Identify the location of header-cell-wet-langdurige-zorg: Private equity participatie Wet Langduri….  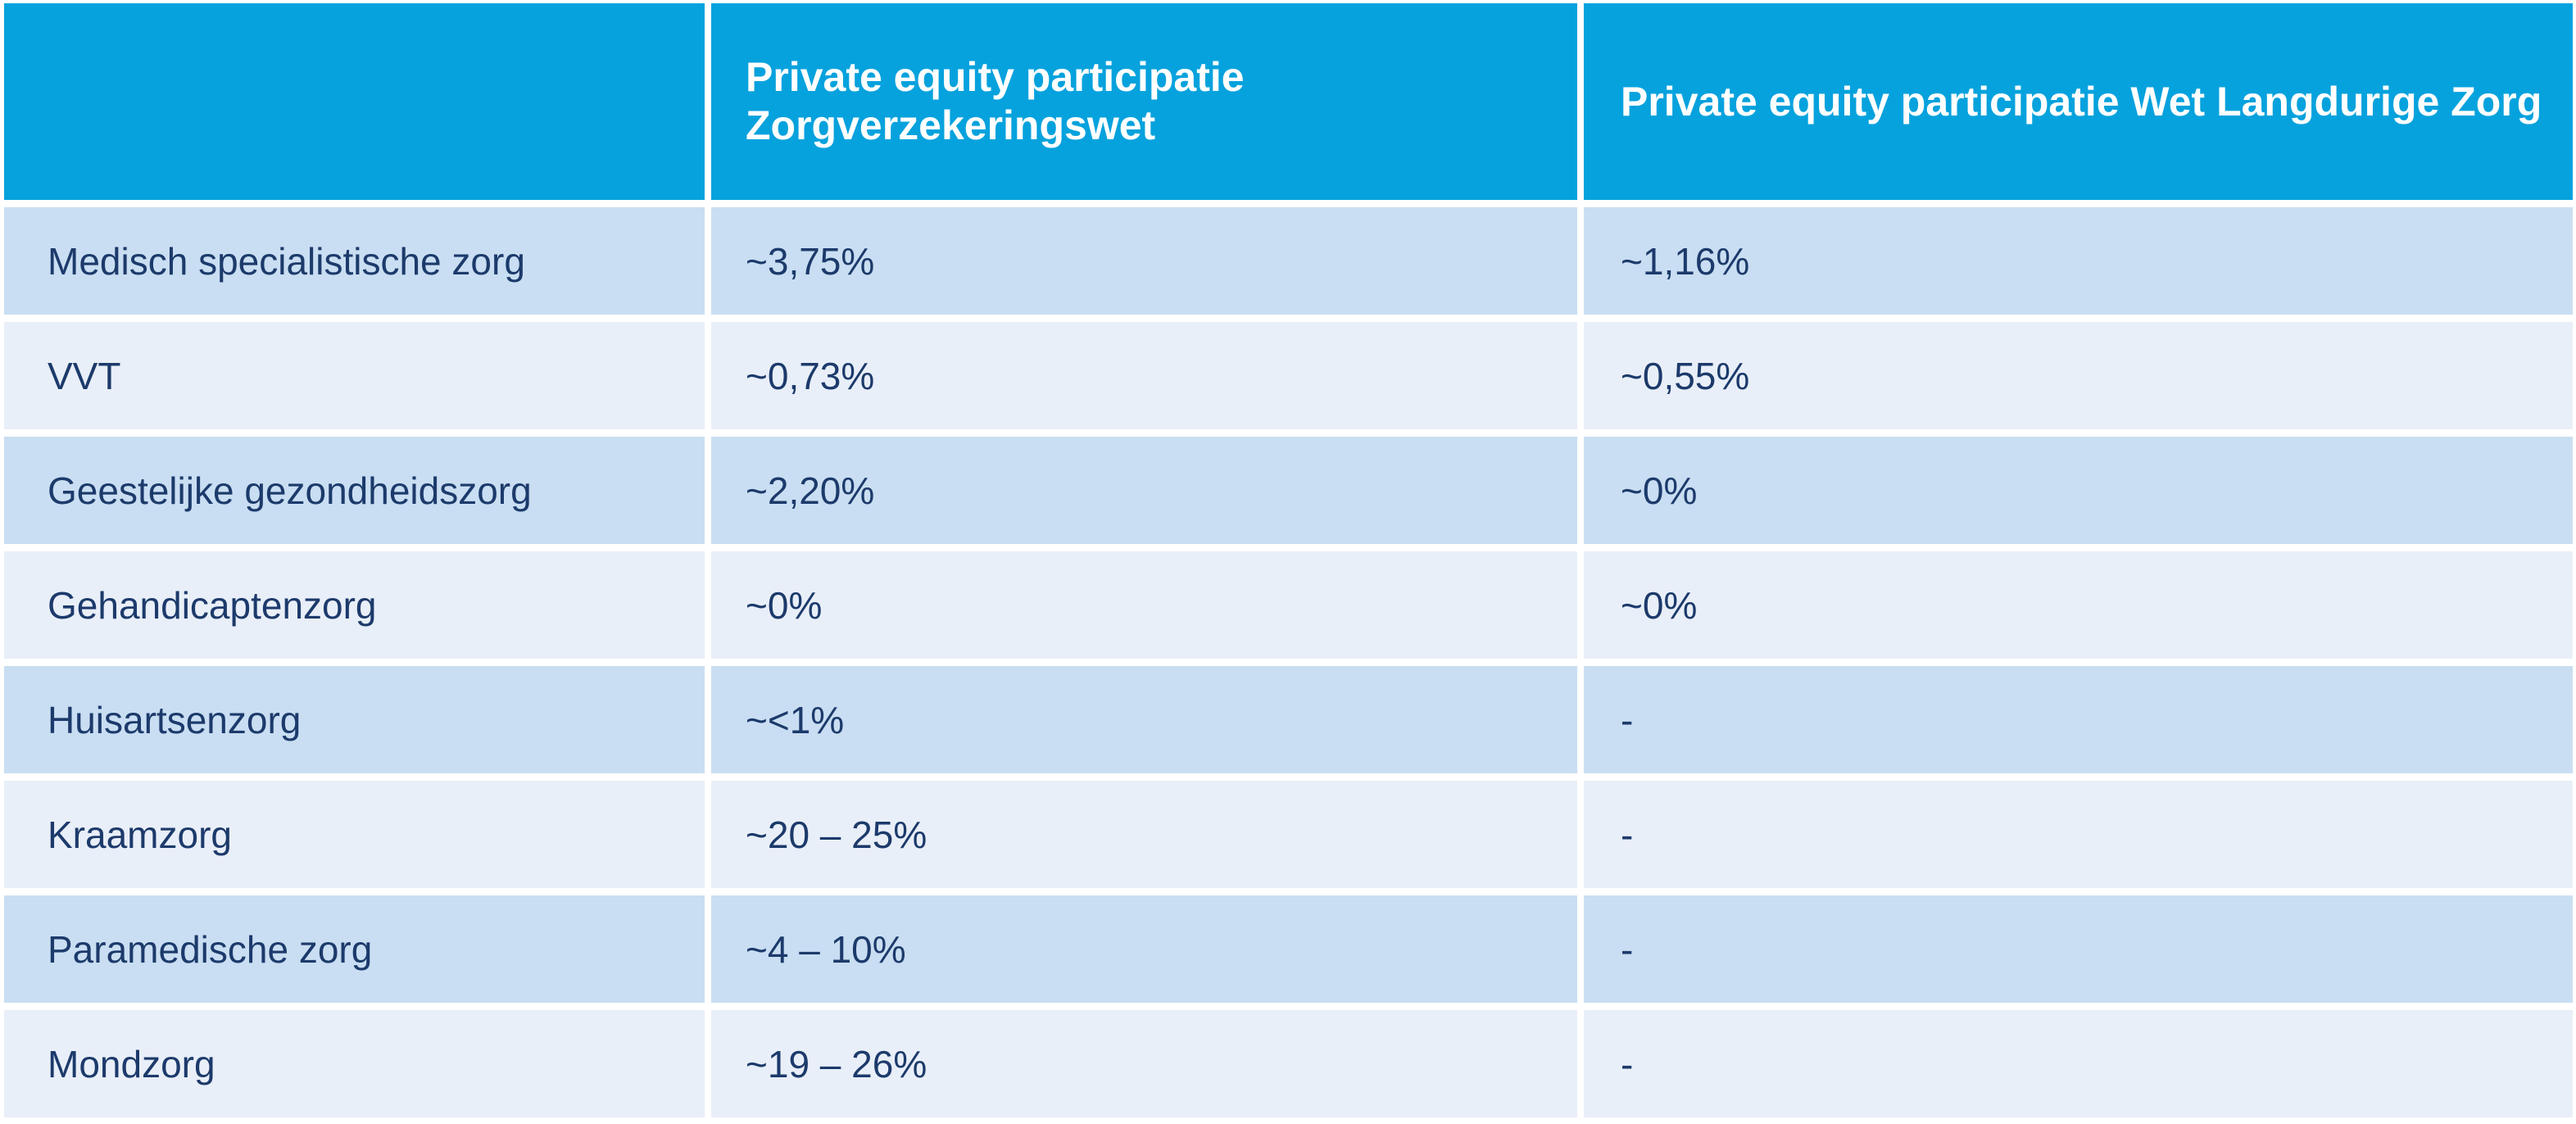
(2078, 101).